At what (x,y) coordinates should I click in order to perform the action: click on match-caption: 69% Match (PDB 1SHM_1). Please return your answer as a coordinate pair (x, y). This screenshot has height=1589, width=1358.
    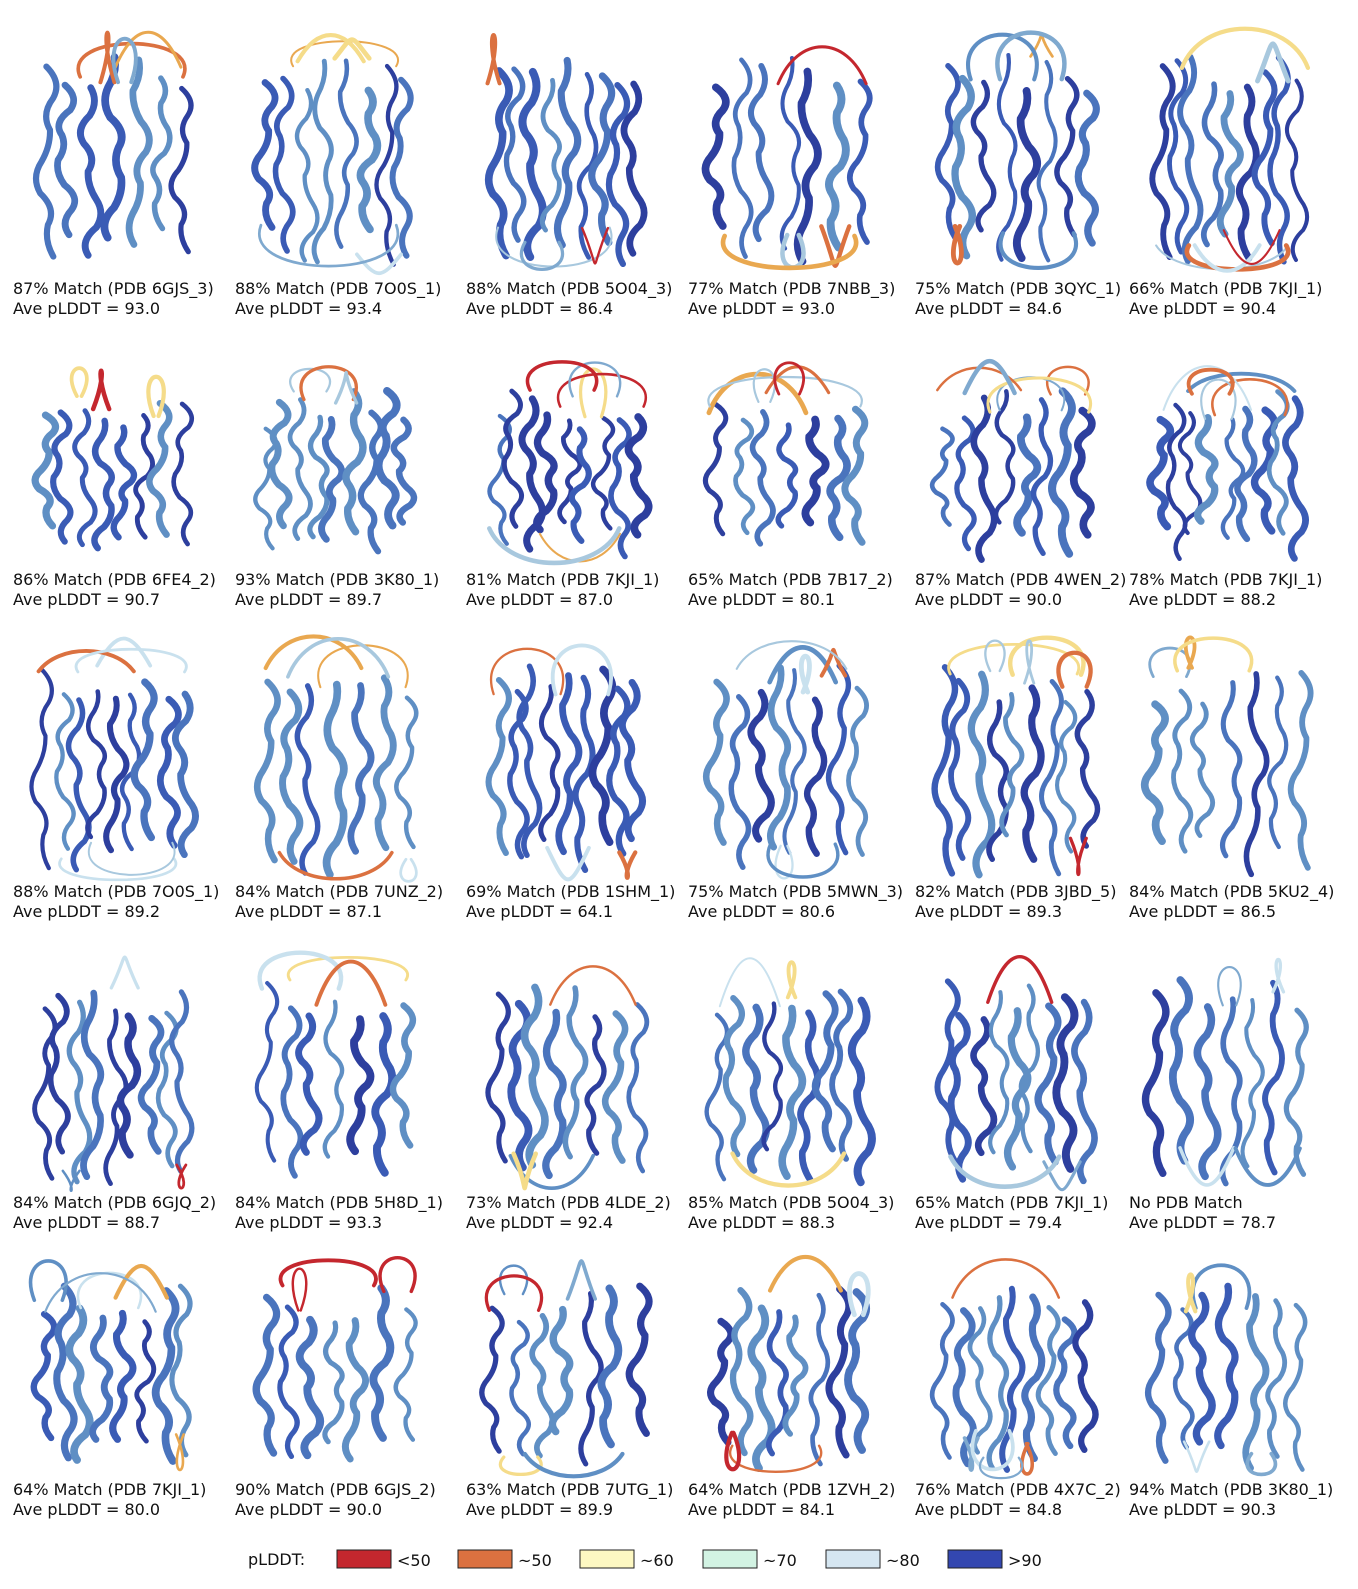
    Looking at the image, I should click on (570, 892).